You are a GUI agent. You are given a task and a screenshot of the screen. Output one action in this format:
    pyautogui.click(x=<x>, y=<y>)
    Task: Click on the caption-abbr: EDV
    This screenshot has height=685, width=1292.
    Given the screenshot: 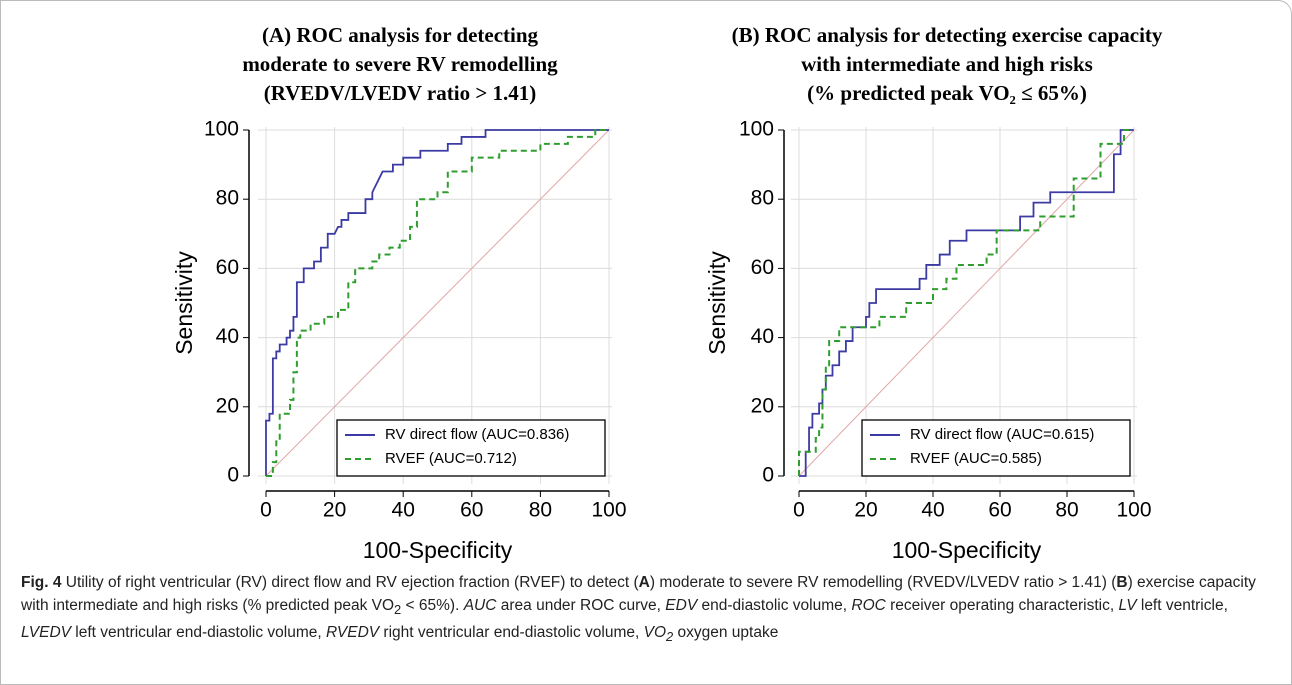 What is the action you would take?
    pyautogui.click(x=681, y=605)
    